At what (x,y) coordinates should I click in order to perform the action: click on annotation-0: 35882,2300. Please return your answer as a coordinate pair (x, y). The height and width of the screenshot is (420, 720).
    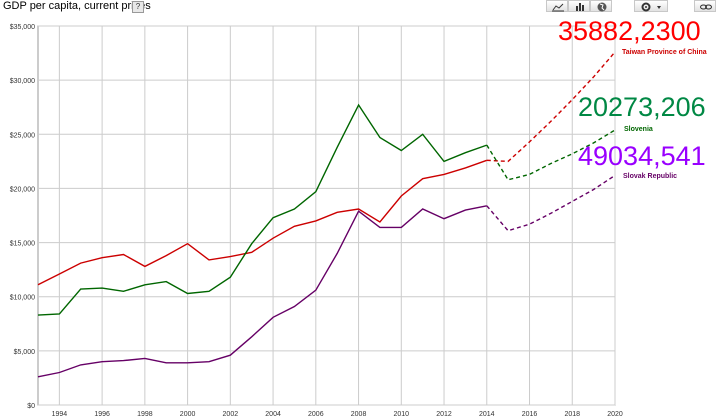
    Looking at the image, I should click on (629, 31).